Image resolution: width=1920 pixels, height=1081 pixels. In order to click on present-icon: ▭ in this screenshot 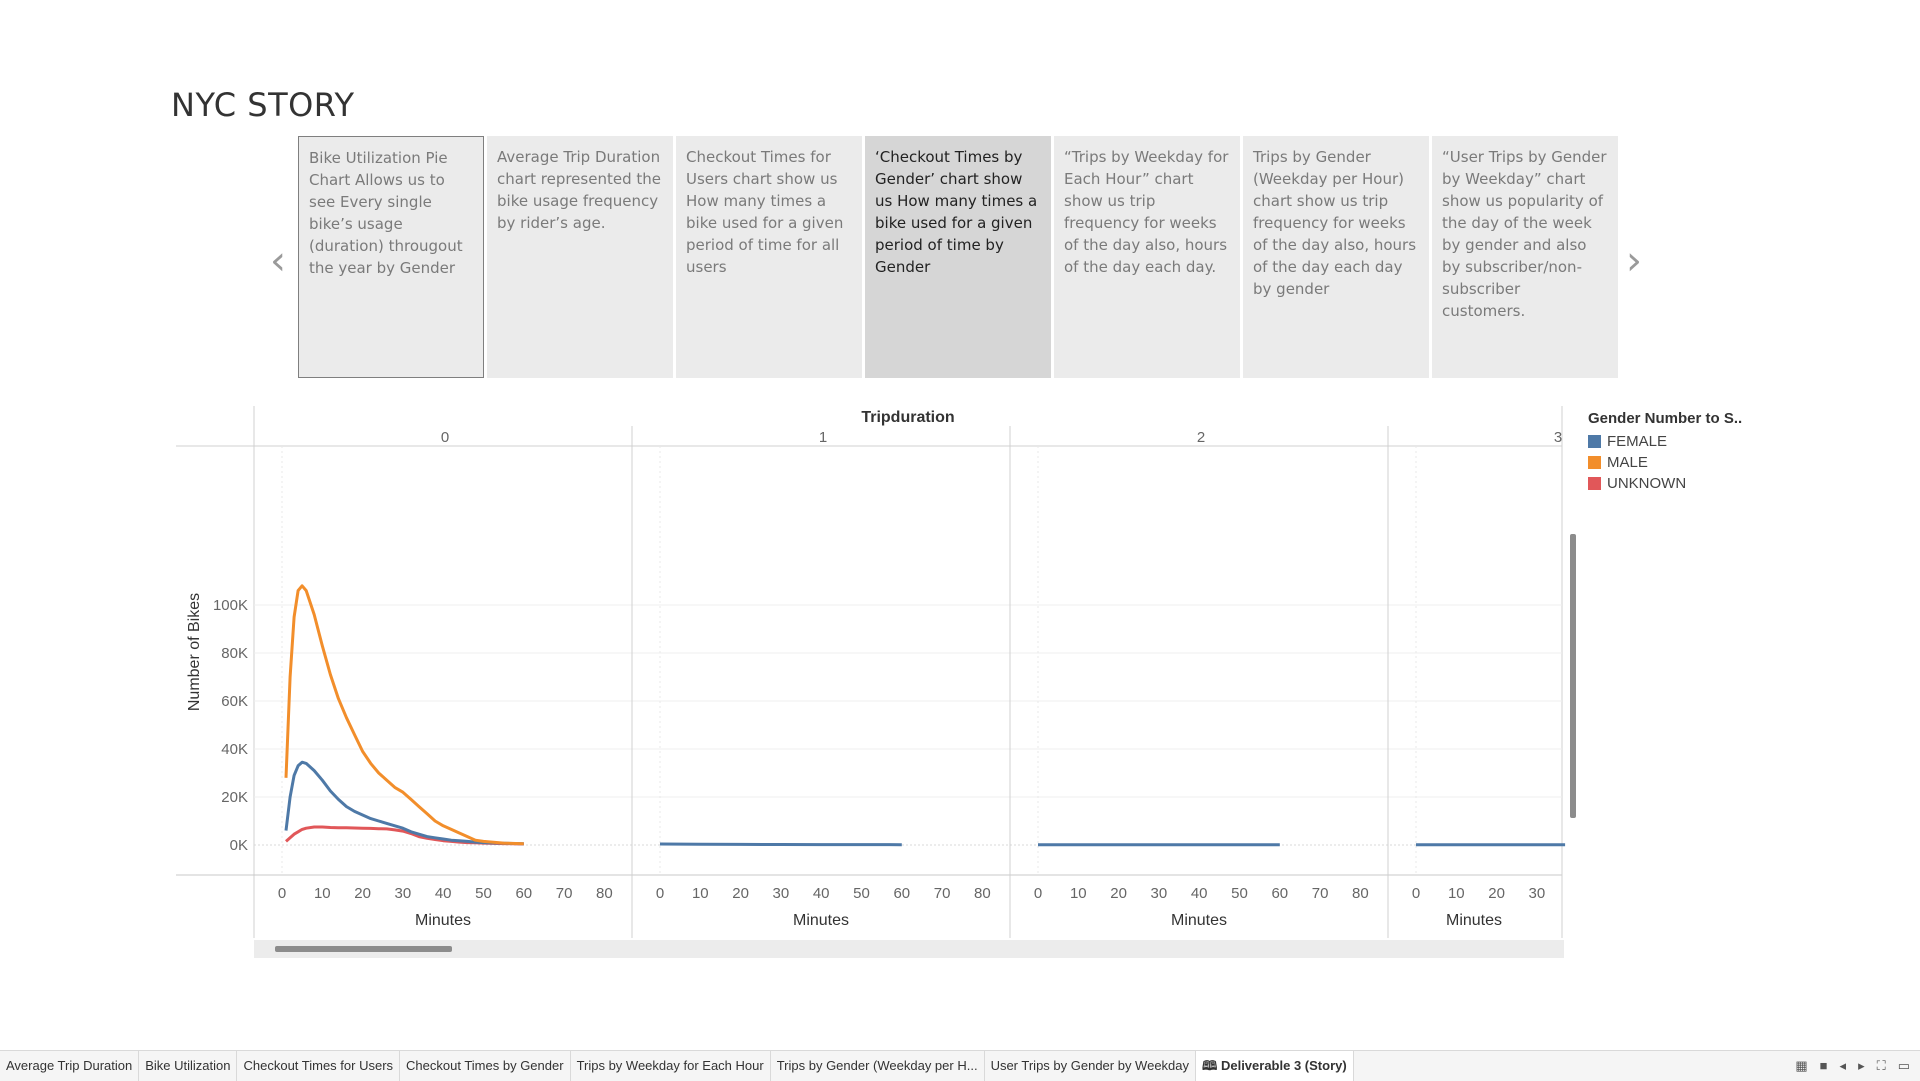, I will do `click(1903, 1065)`.